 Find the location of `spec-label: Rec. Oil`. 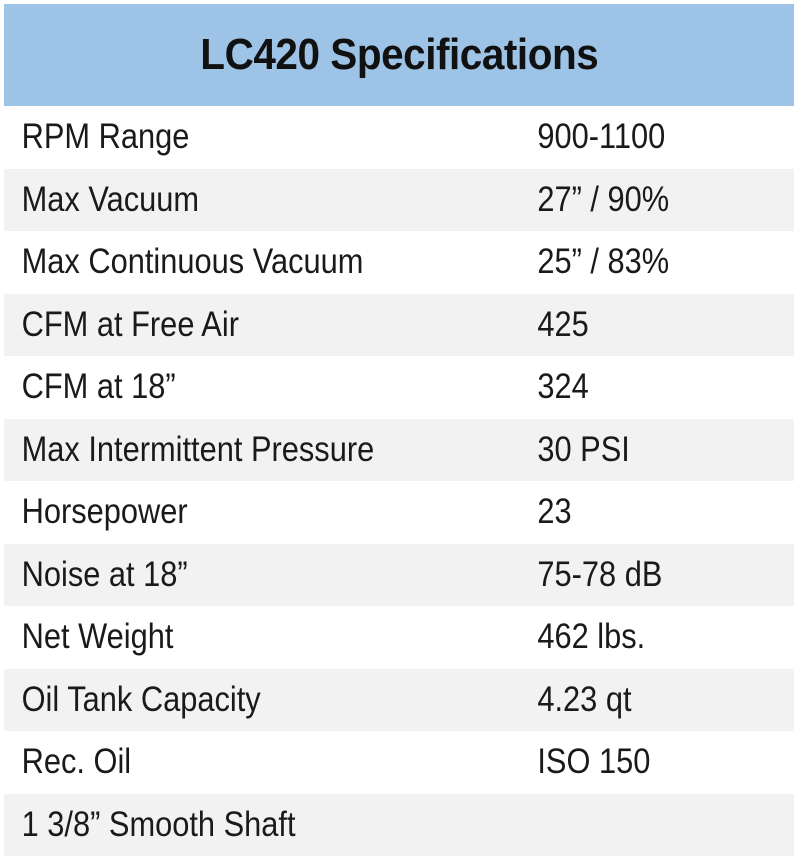

spec-label: Rec. Oil is located at coordinates (76, 762).